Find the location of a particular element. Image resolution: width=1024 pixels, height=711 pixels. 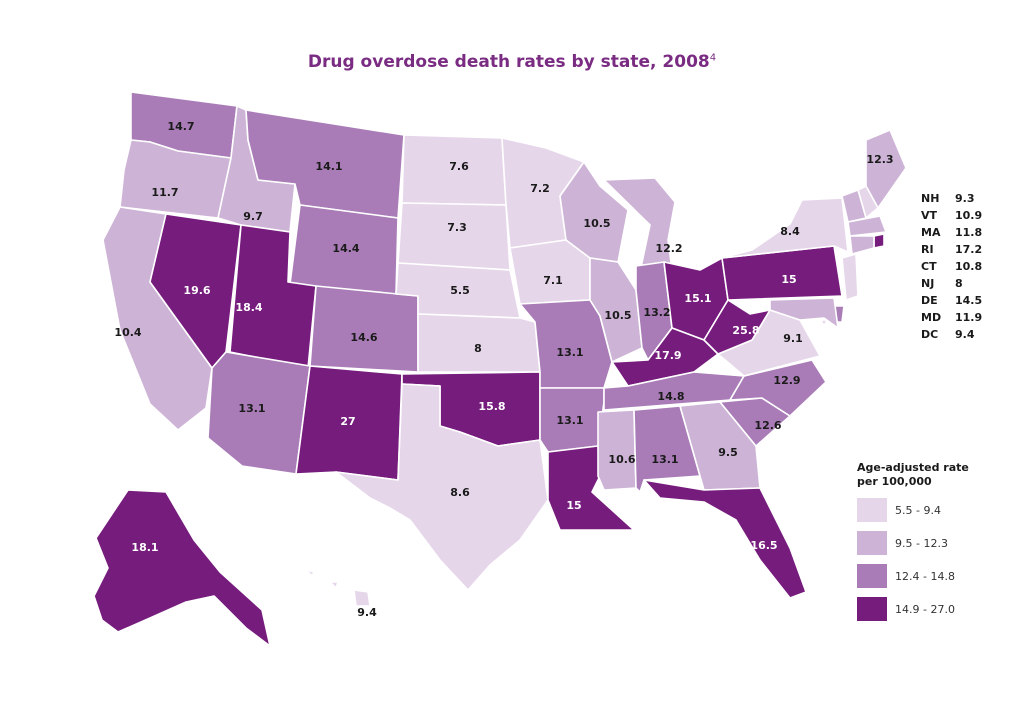

small-state-value: 14.5 is located at coordinates (969, 300).